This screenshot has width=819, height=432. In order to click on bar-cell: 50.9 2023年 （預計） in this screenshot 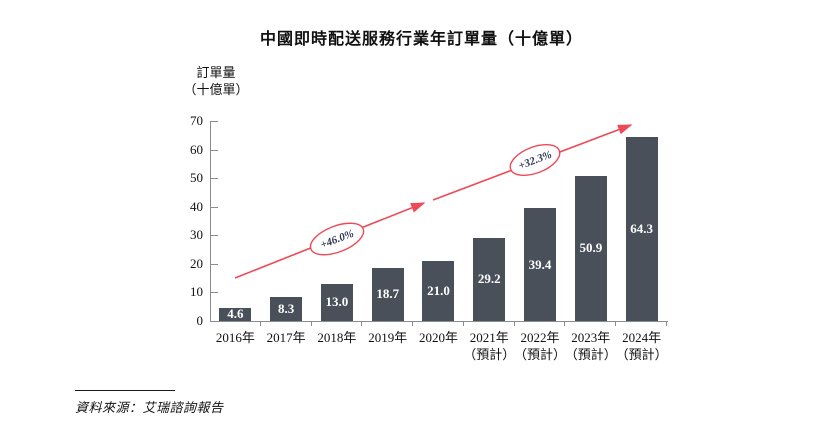, I will do `click(591, 241)`.